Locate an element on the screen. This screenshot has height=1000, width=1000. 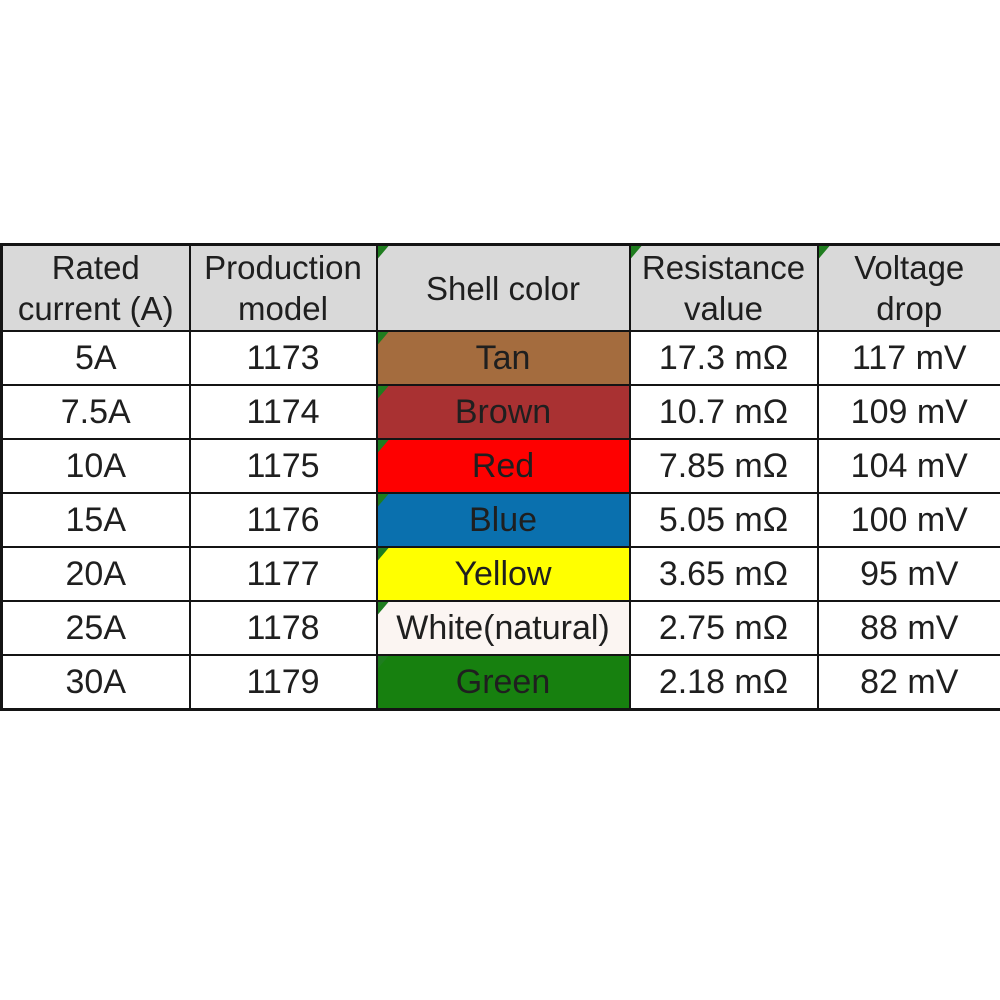
header-rated-current-label: Rated current (A) is located at coordinates (95, 288).